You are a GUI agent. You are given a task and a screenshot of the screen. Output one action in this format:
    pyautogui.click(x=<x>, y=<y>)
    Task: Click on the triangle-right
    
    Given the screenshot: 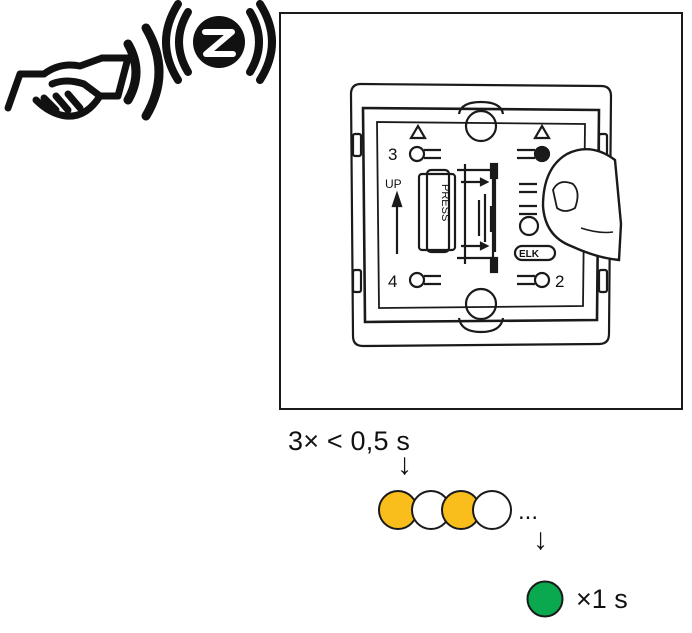 What is the action you would take?
    pyautogui.click(x=542, y=131)
    